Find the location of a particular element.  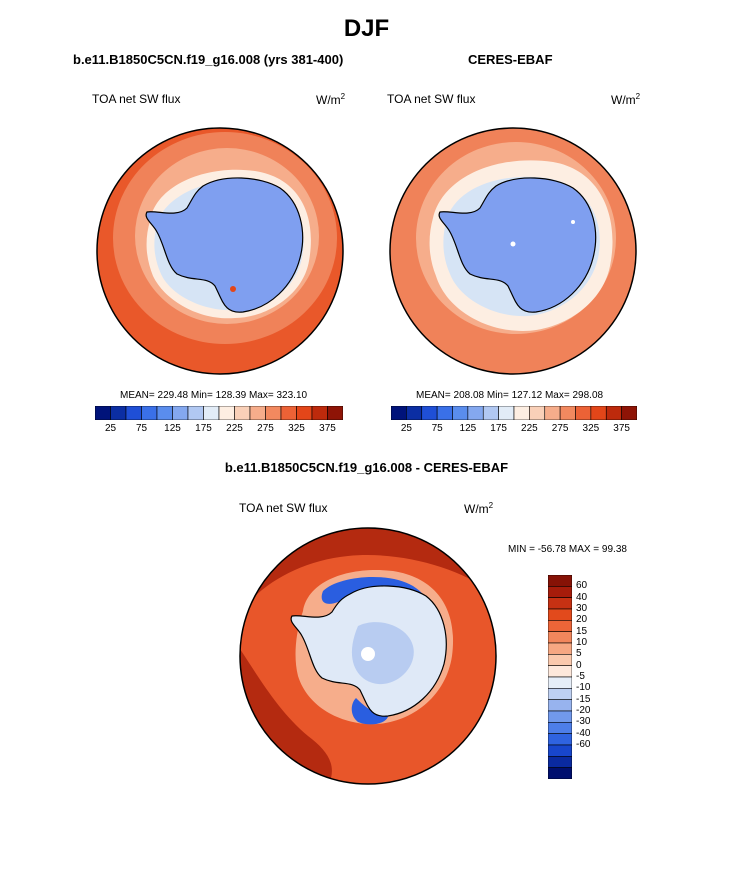

left-colorbar-tick-label: 175 is located at coordinates (203, 428).